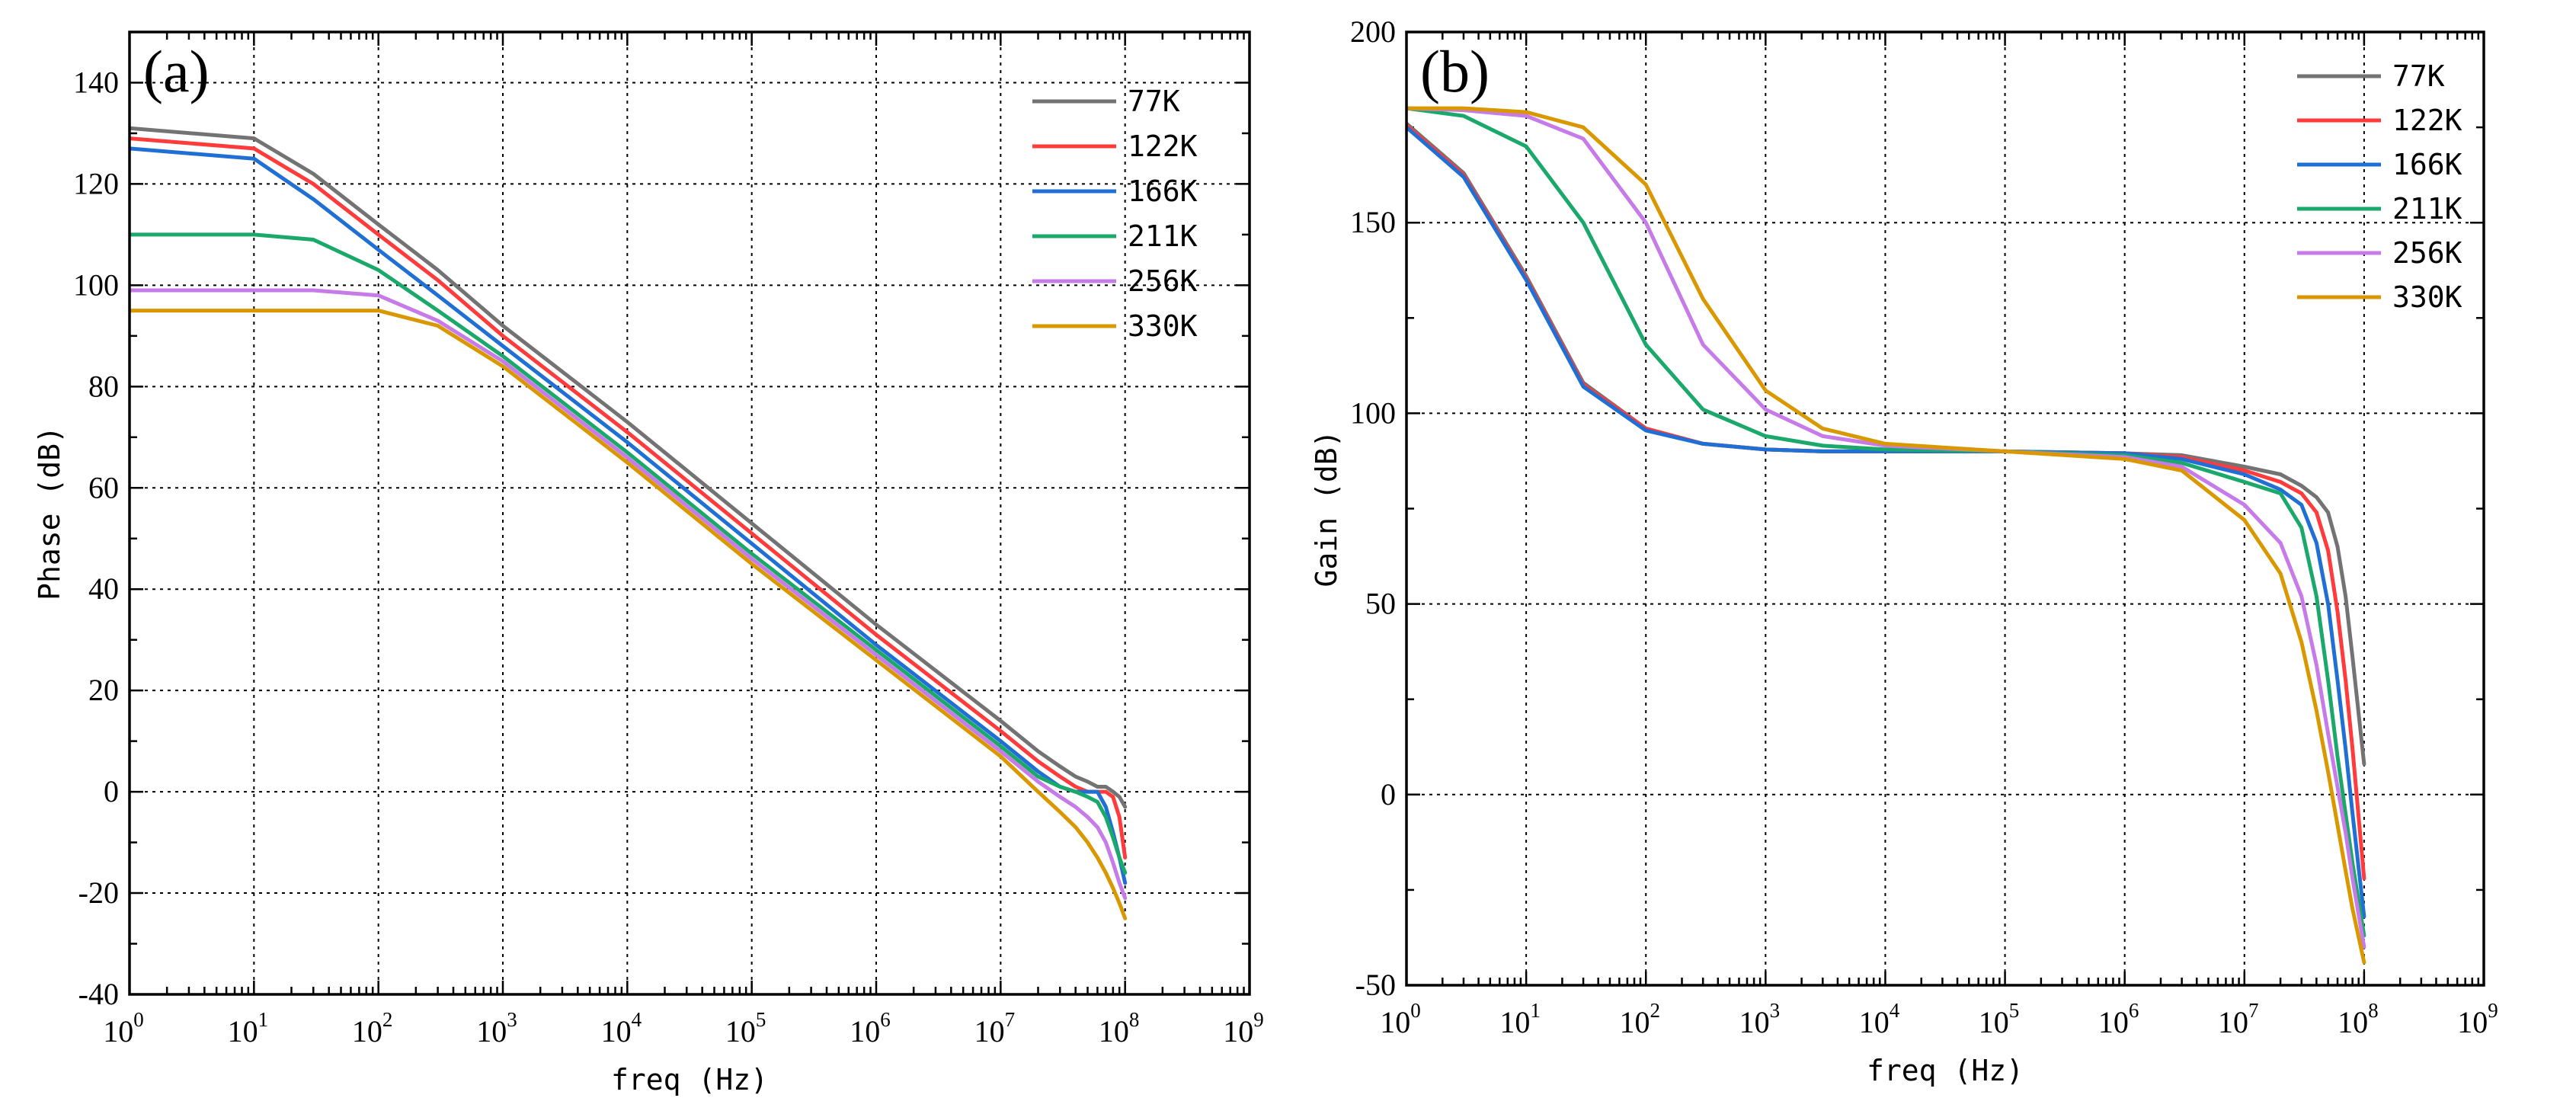  I want to click on y-tick-label: 50, so click(1380, 604).